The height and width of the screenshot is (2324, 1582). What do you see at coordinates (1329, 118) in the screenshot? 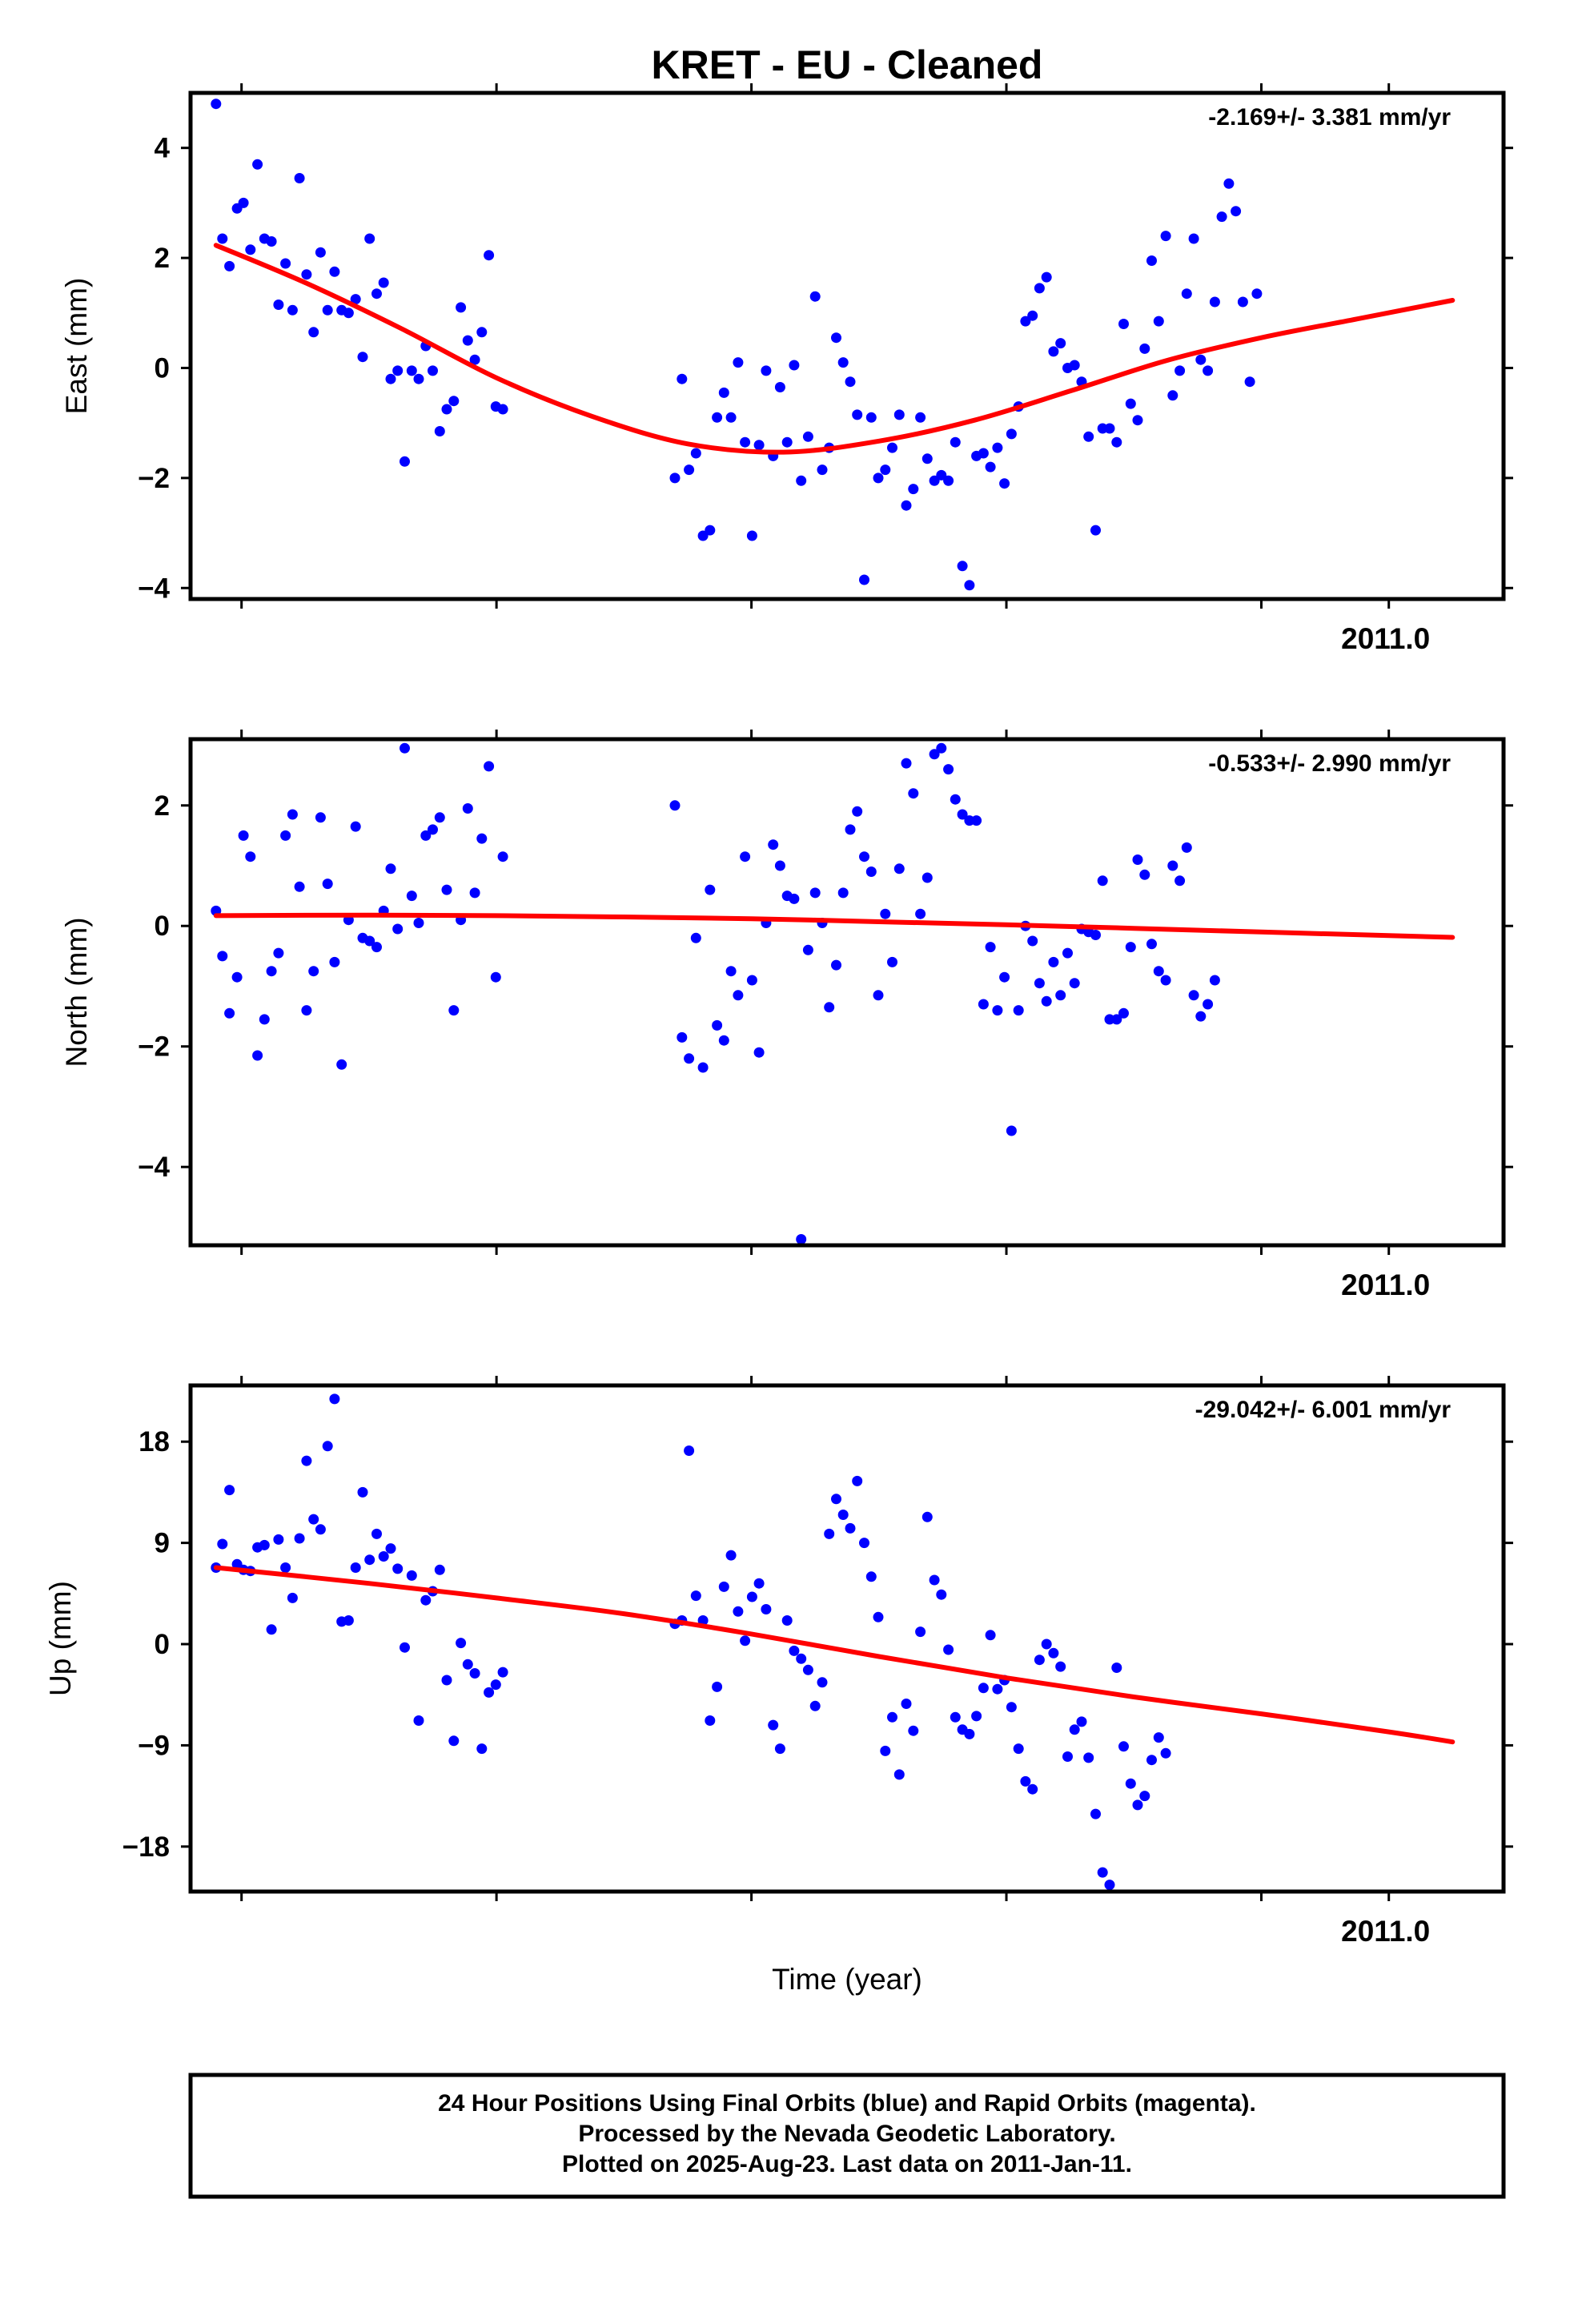
I see `rate-label: -2.169+/- 3.381 mm/yr` at bounding box center [1329, 118].